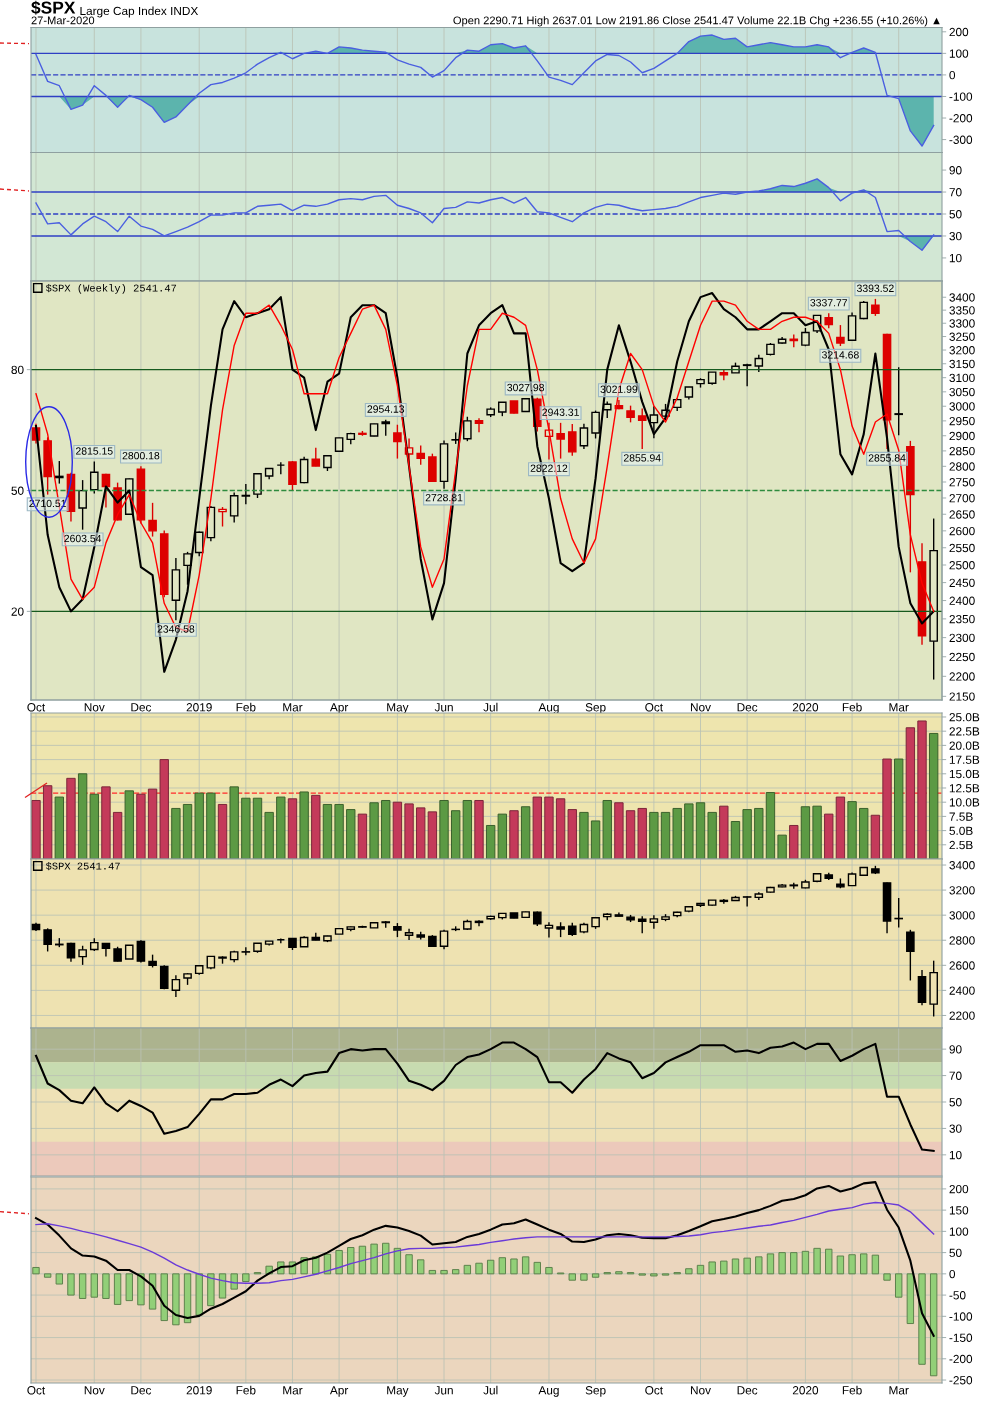 The height and width of the screenshot is (1401, 990). What do you see at coordinates (339, 708) in the screenshot?
I see `x-tick-label: Apr` at bounding box center [339, 708].